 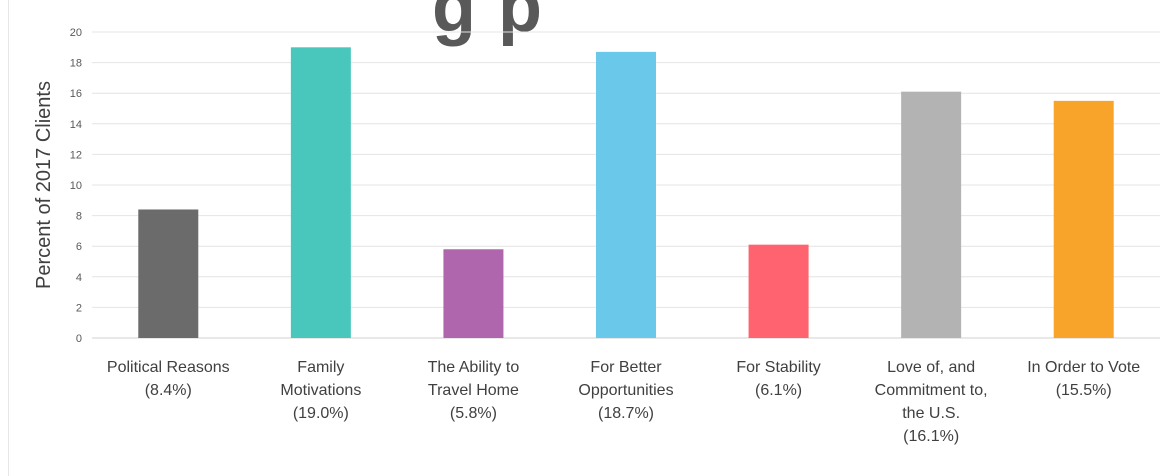 I want to click on y-tick-label: 2, so click(x=79, y=308).